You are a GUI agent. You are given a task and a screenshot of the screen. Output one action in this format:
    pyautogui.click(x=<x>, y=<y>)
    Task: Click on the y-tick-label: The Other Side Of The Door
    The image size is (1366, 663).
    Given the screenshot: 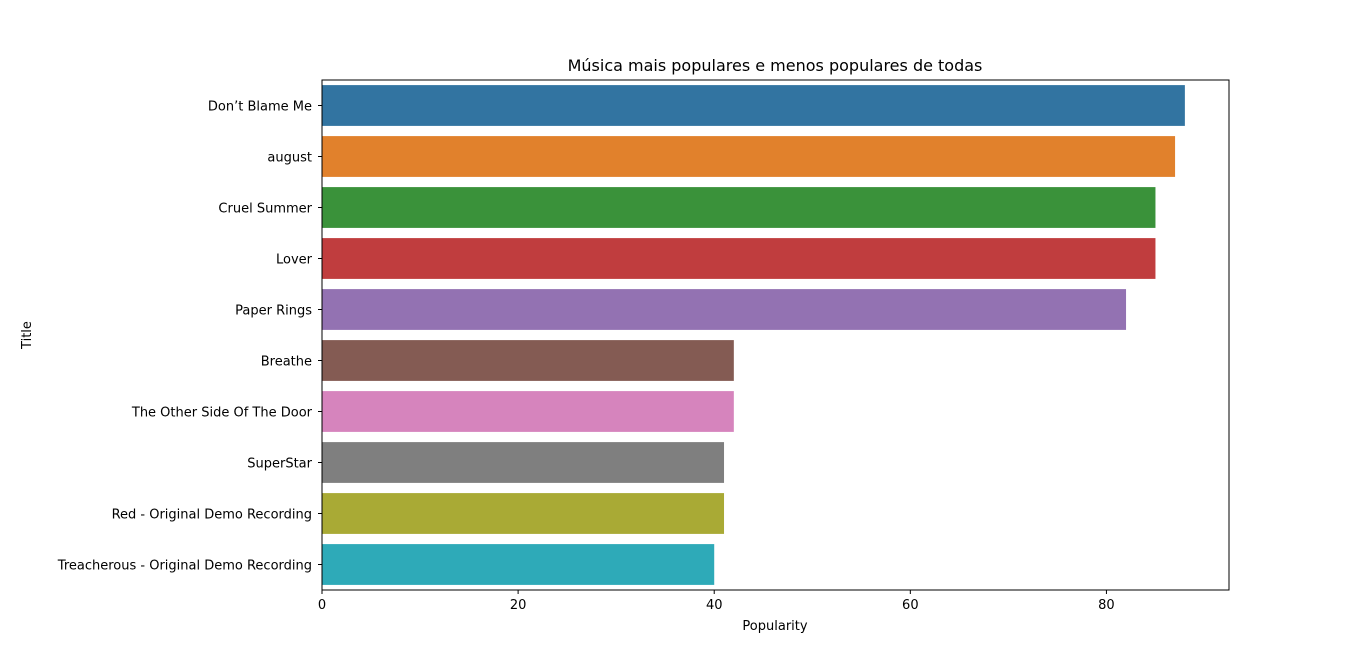 What is the action you would take?
    pyautogui.click(x=222, y=413)
    